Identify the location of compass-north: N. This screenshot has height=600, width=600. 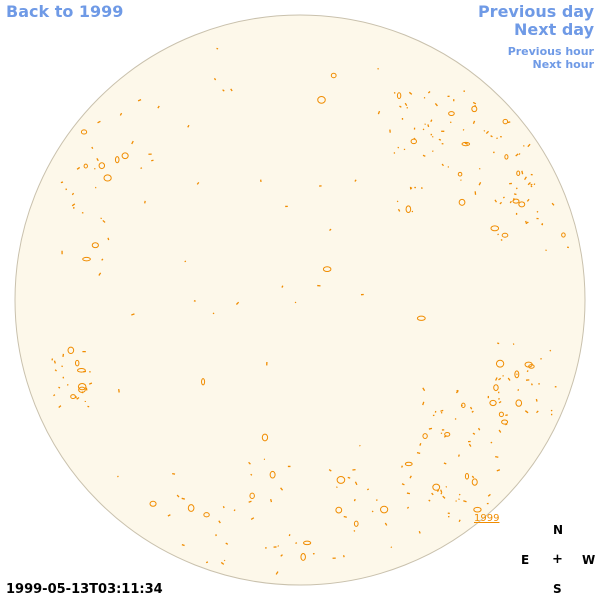
(558, 530).